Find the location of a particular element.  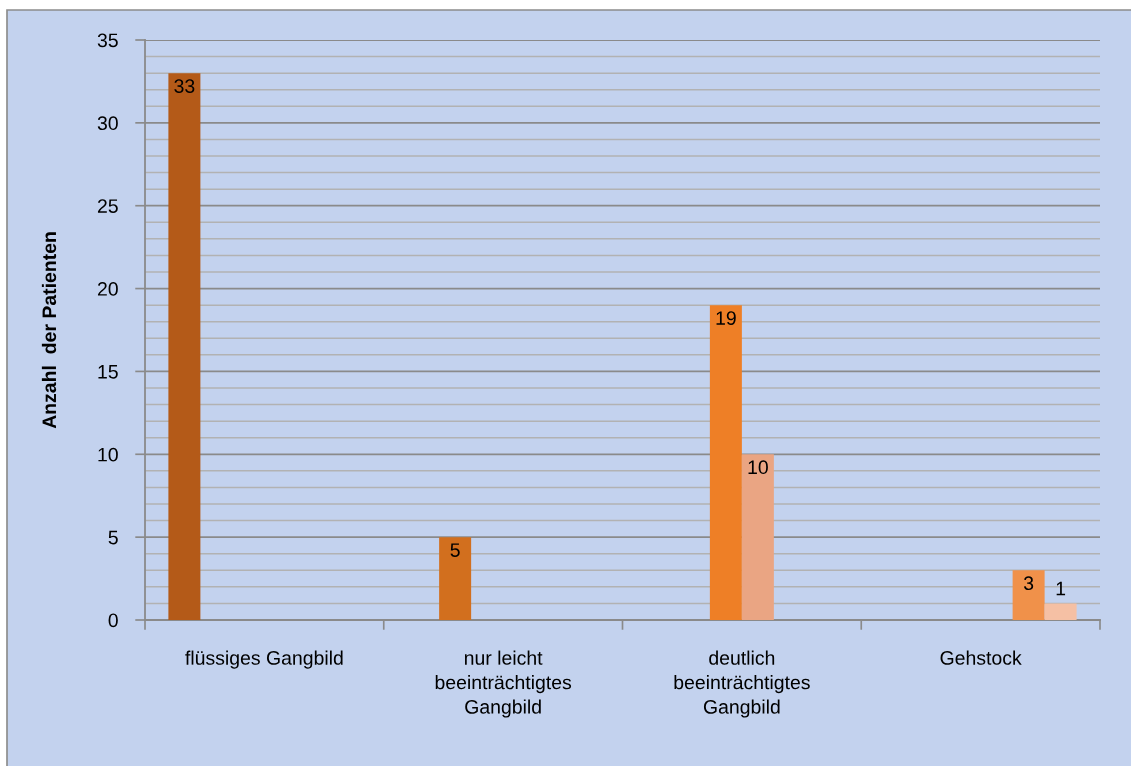

y-tick-label: 25 is located at coordinates (107, 206).